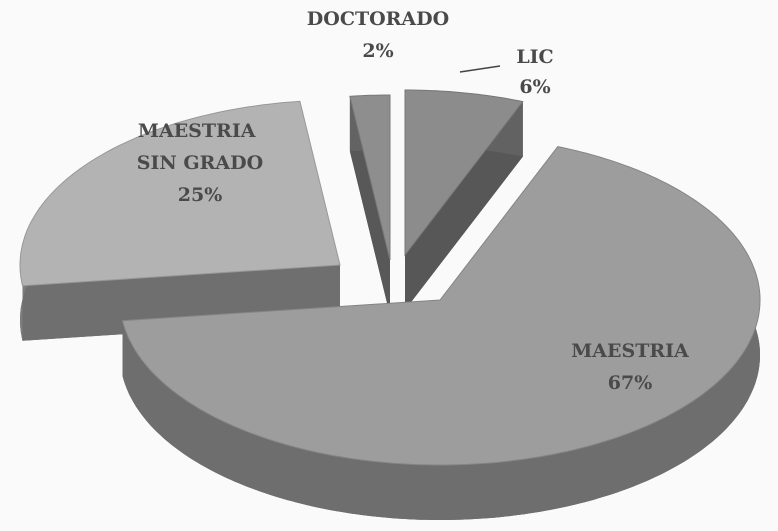 Image resolution: width=778 pixels, height=531 pixels. What do you see at coordinates (630, 383) in the screenshot?
I see `value-label: 67%` at bounding box center [630, 383].